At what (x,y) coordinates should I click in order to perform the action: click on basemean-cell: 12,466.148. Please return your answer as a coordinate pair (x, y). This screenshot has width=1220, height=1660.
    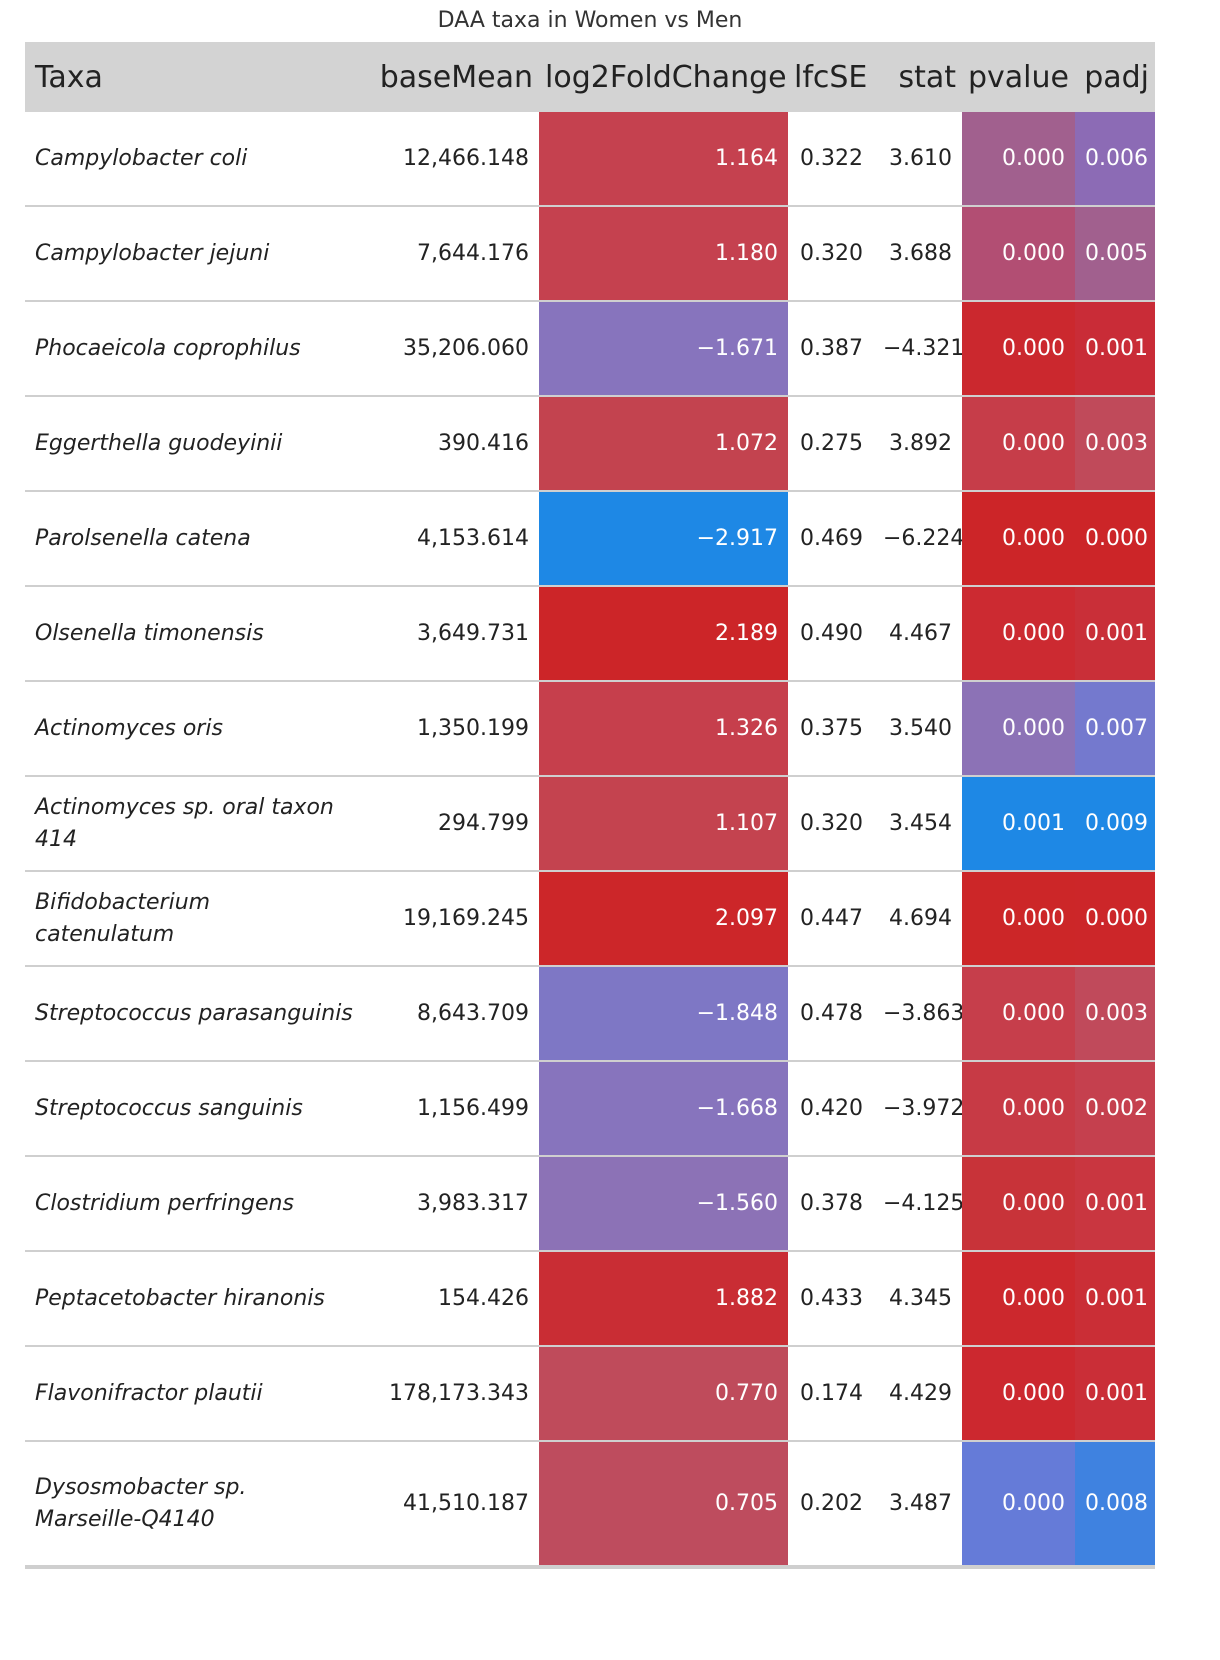
    Looking at the image, I should click on (452, 159).